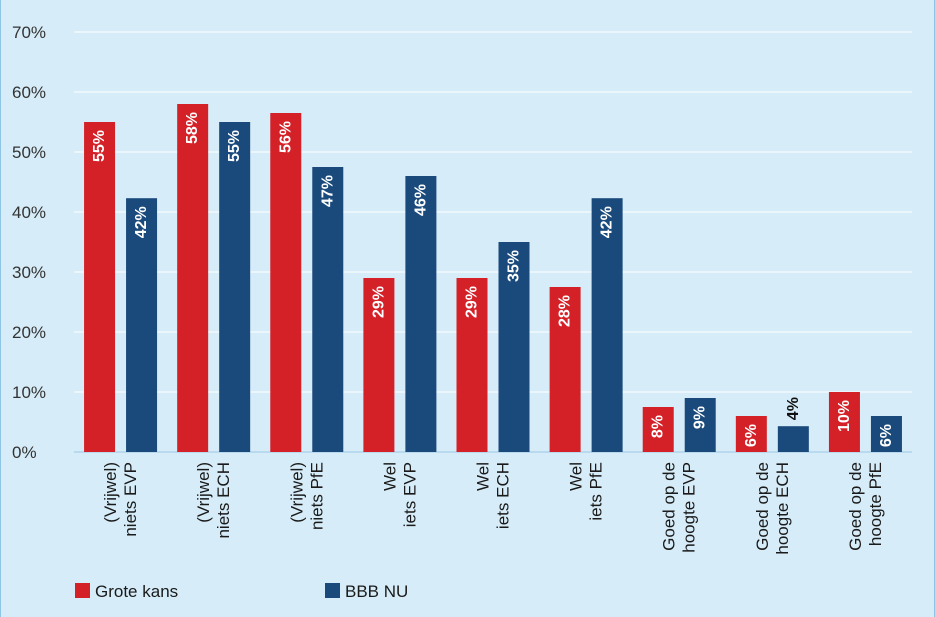 This screenshot has height=617, width=935. What do you see at coordinates (223, 500) in the screenshot?
I see `category-label: niets ECH` at bounding box center [223, 500].